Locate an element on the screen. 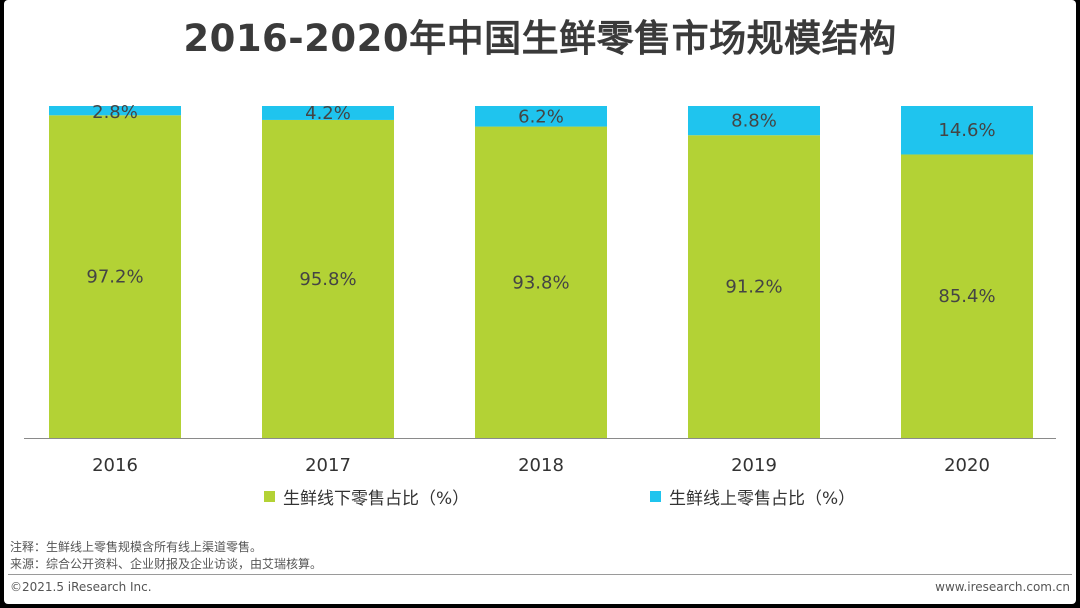 The image size is (1080, 608). data-label-offline-2018: 93.8% is located at coordinates (540, 282).